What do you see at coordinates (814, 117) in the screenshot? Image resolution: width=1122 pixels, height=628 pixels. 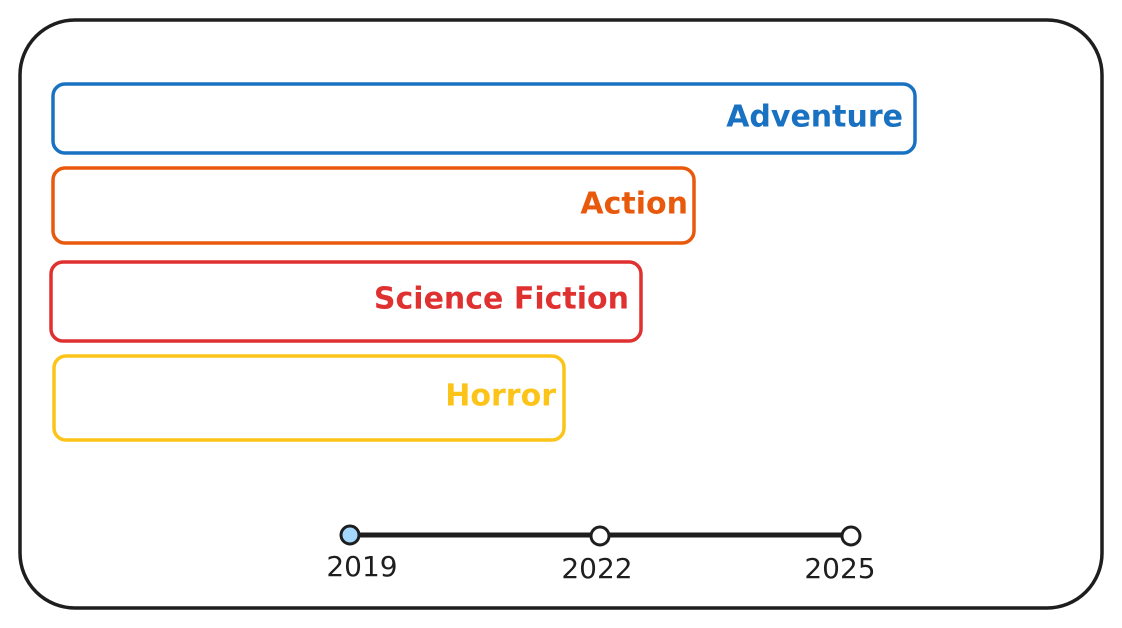 I see `genre-label: Adventure` at bounding box center [814, 117].